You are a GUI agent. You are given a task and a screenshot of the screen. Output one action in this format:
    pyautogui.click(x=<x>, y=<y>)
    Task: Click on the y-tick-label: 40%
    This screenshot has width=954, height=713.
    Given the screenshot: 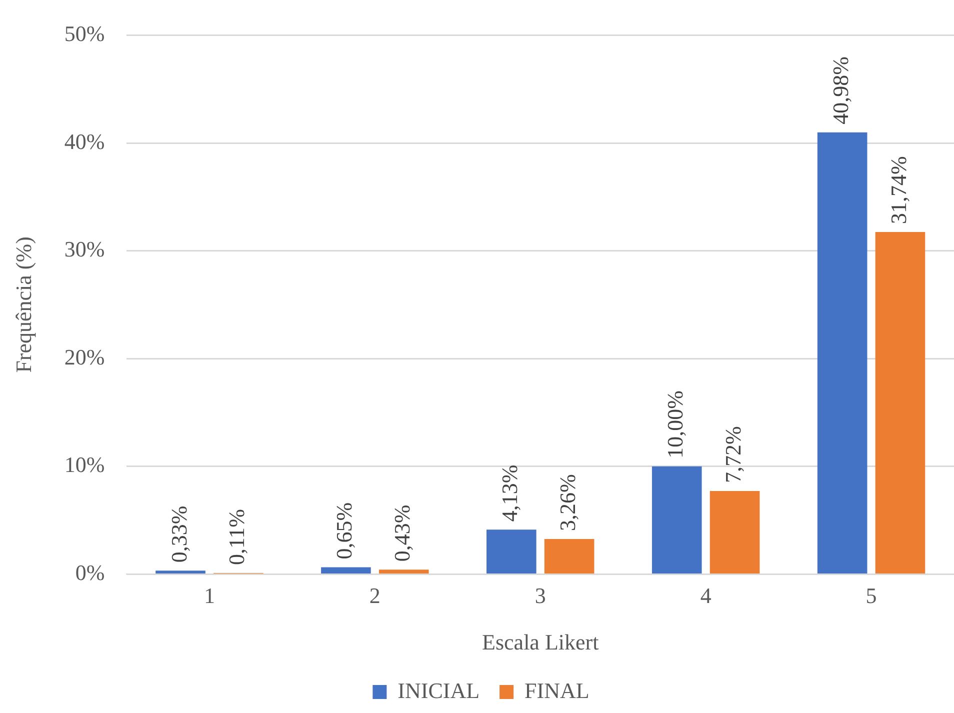 What is the action you would take?
    pyautogui.click(x=84, y=141)
    